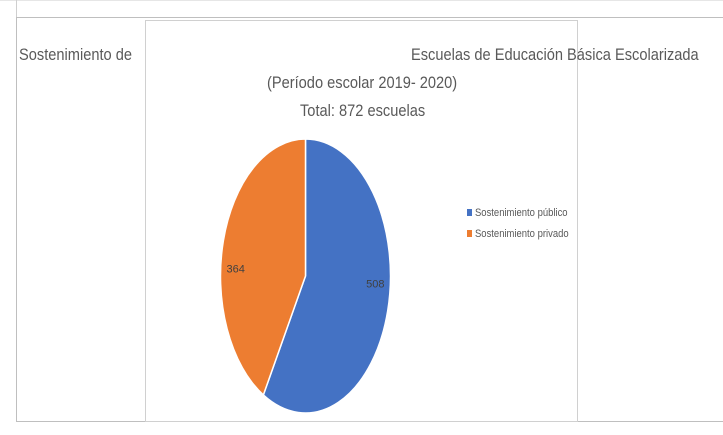 Image resolution: width=723 pixels, height=435 pixels. I want to click on pie-data-labels: 508 364, so click(305, 276).